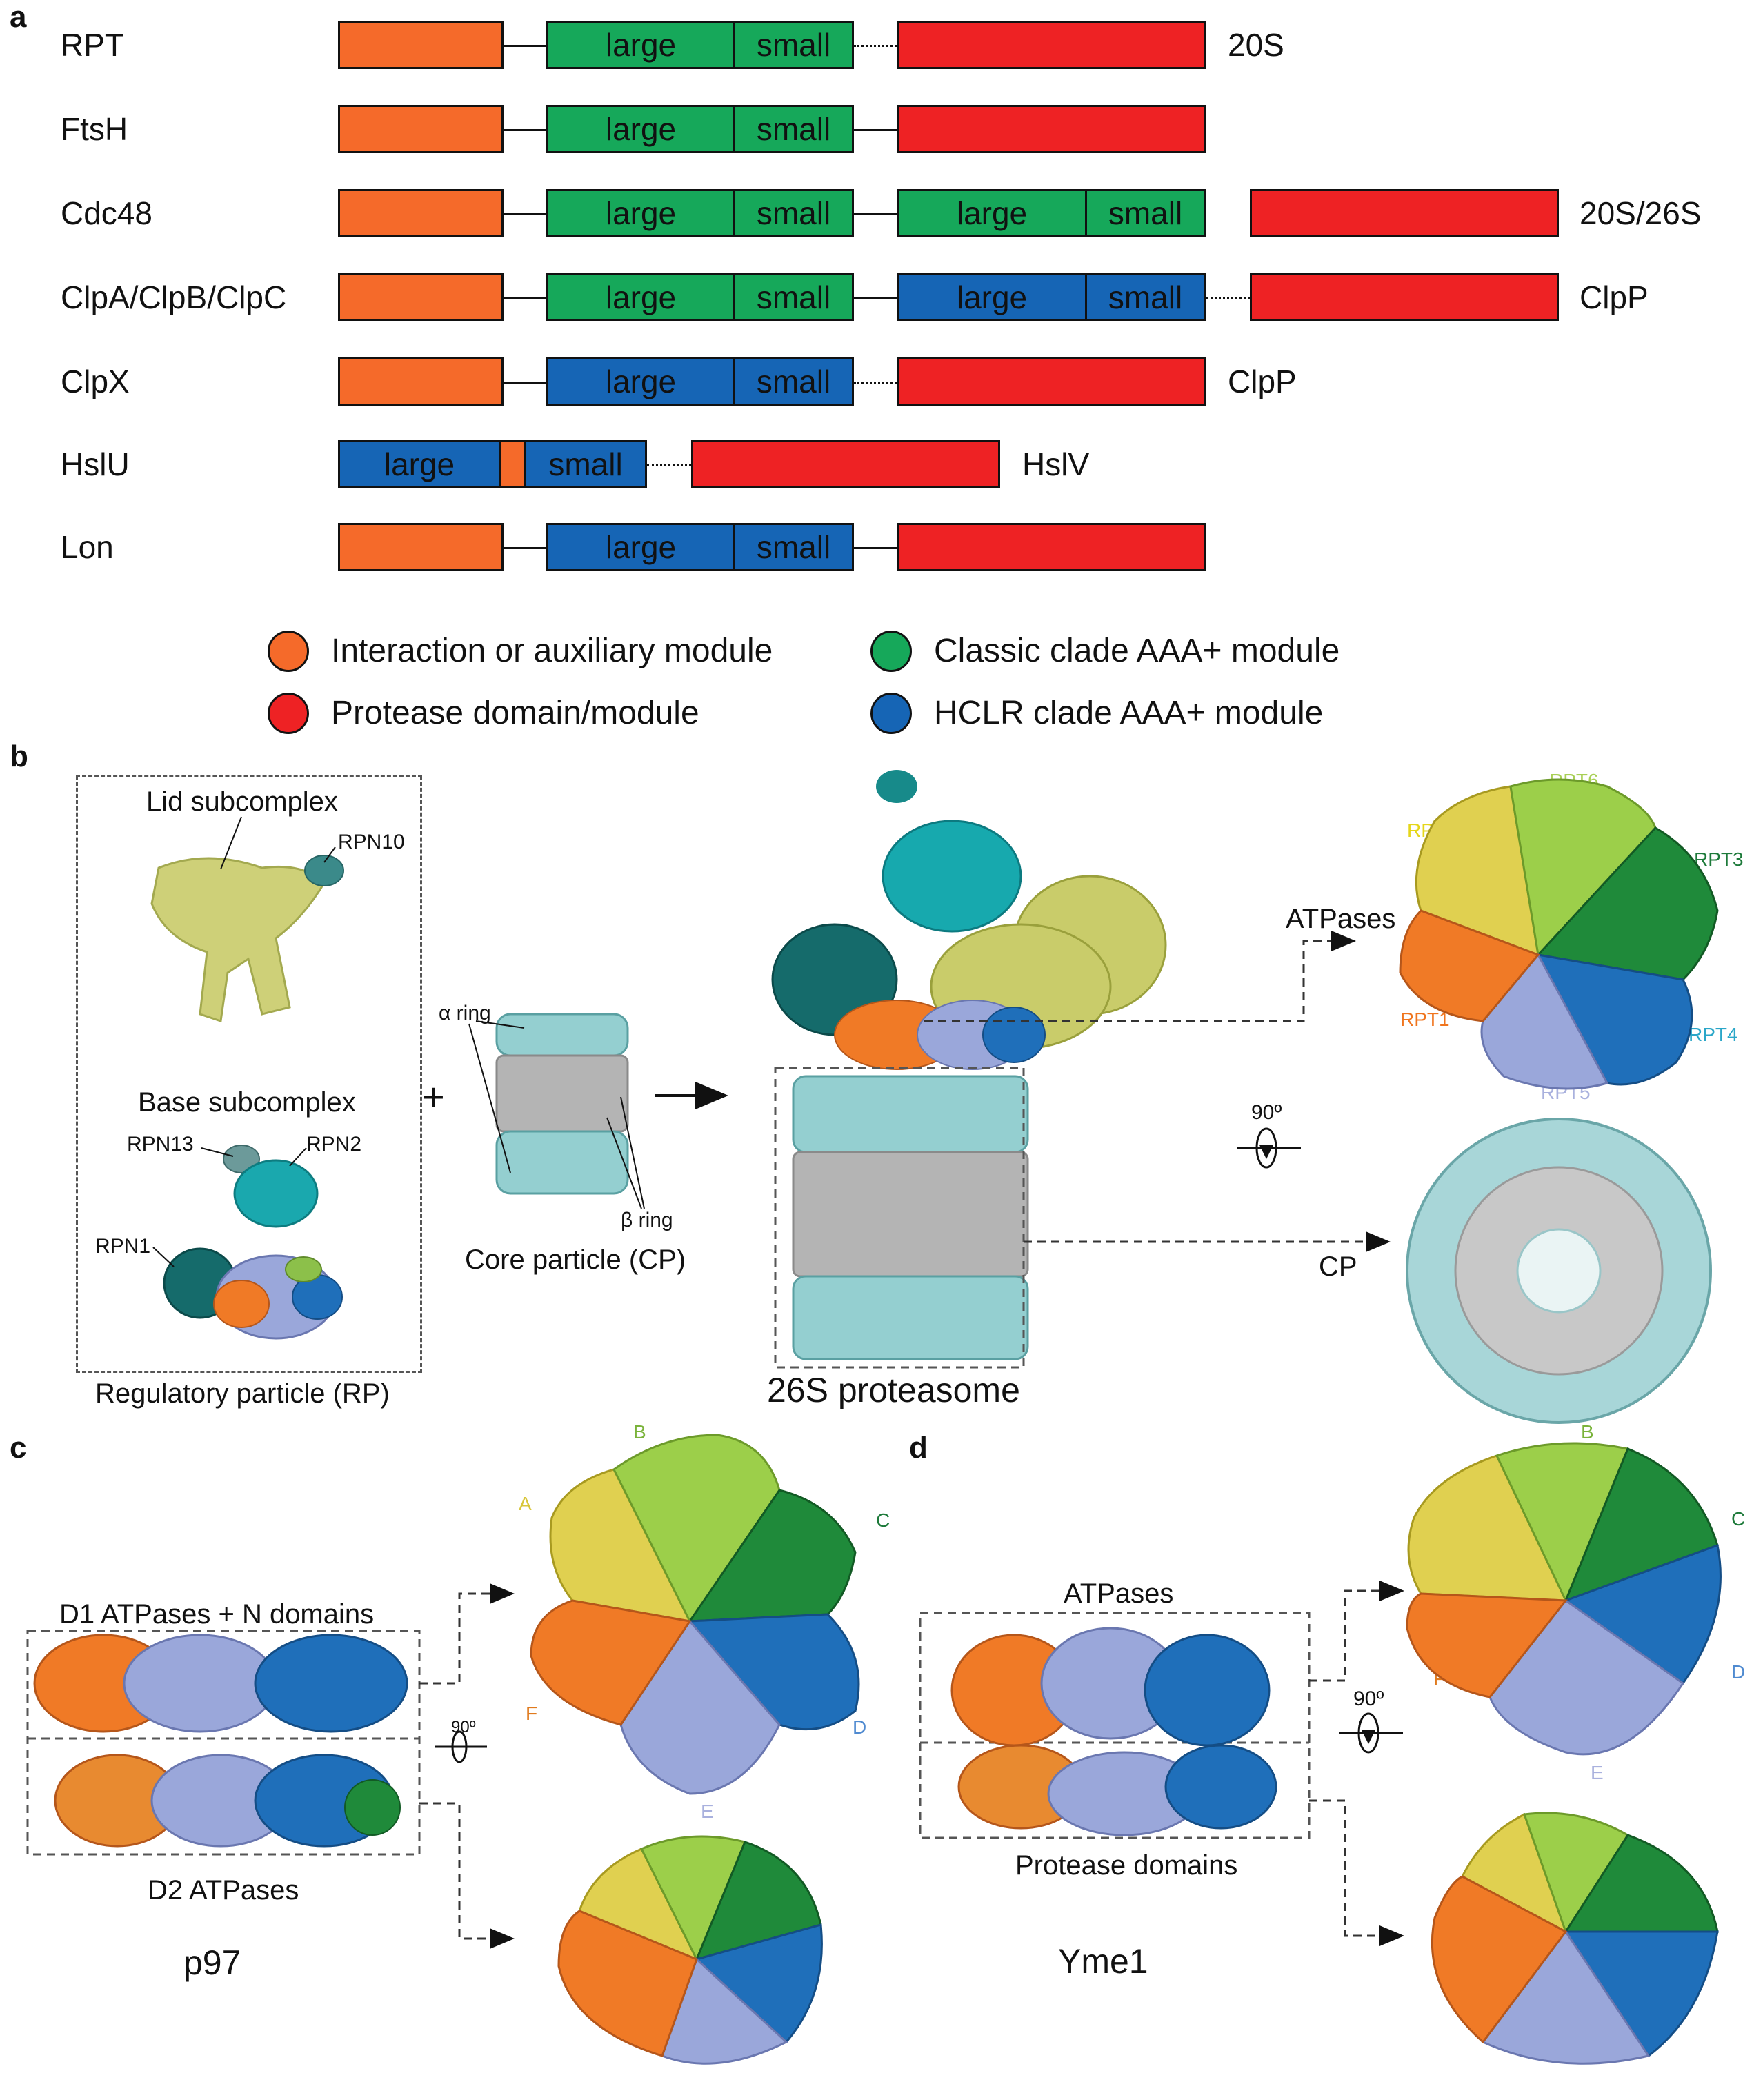  Describe the element at coordinates (708, 1811) in the screenshot. I see `subunit-e-label-c: E` at that location.